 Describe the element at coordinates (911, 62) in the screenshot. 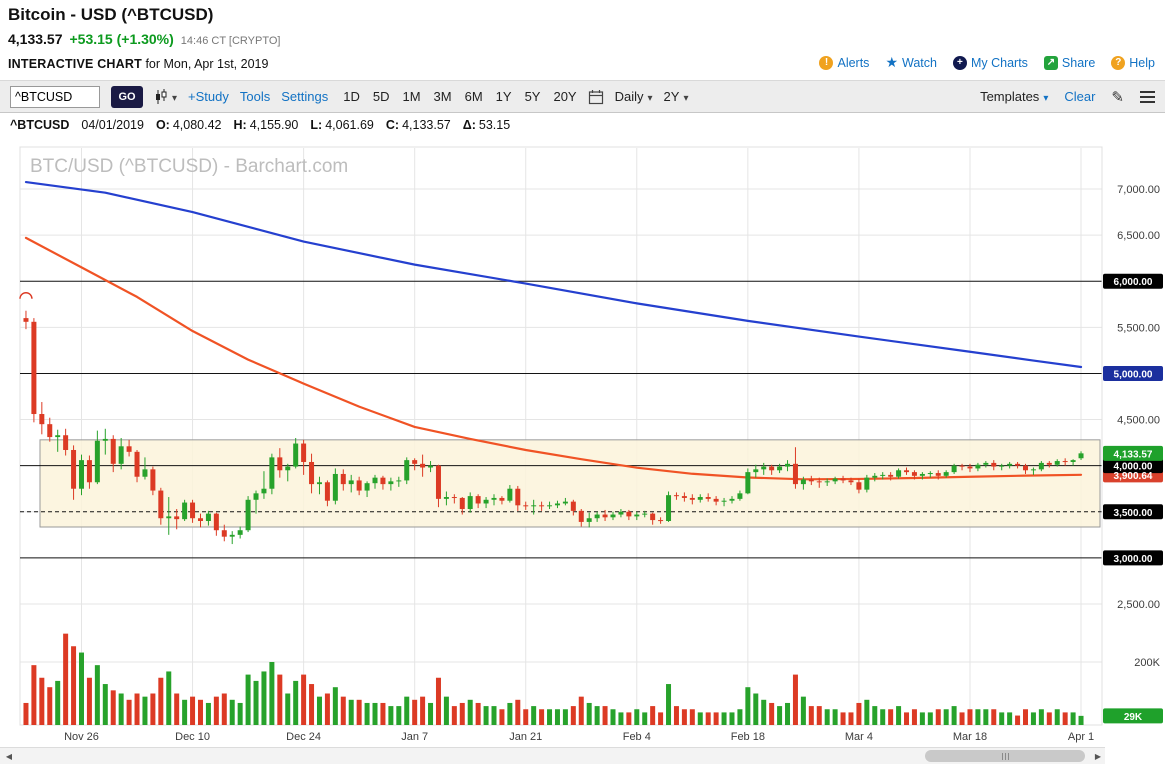

I see `watch-link: ★ Watch` at that location.